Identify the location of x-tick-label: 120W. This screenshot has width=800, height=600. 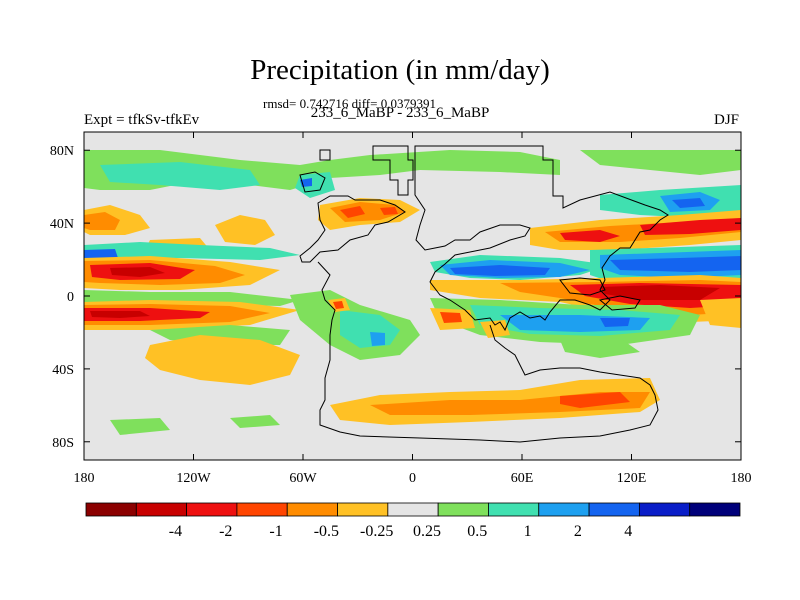
(193, 478).